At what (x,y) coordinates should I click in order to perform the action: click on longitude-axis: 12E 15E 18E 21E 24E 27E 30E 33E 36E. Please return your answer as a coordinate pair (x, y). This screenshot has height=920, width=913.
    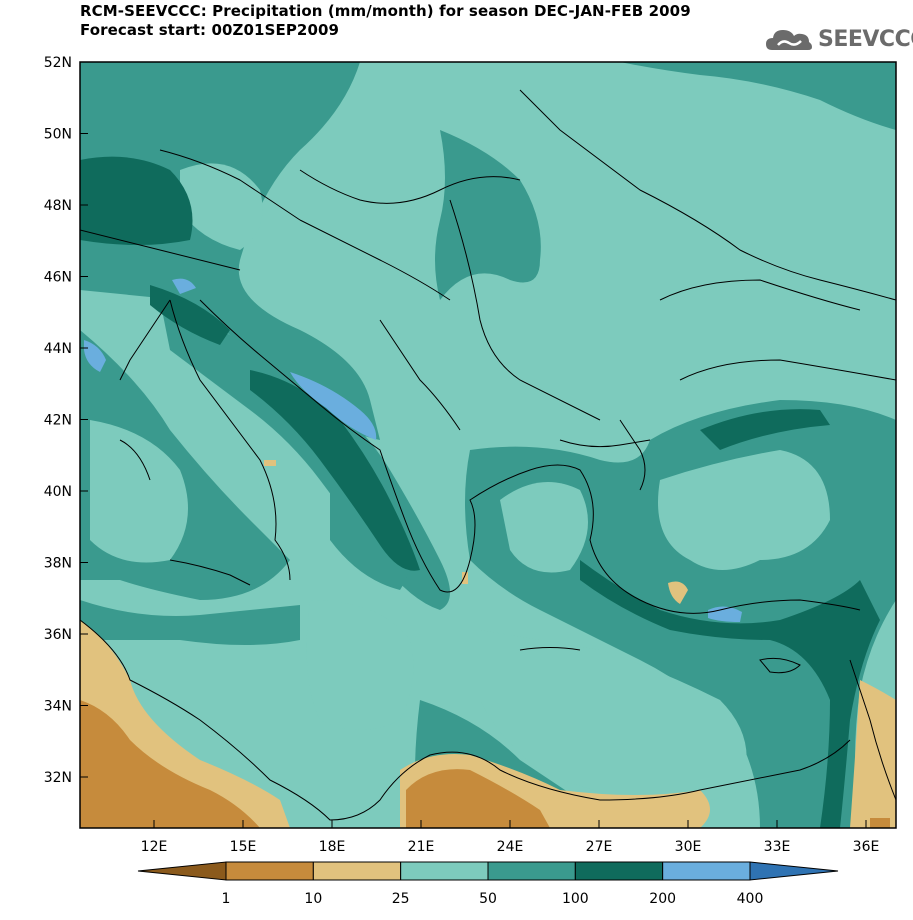
    Looking at the image, I should click on (510, 837).